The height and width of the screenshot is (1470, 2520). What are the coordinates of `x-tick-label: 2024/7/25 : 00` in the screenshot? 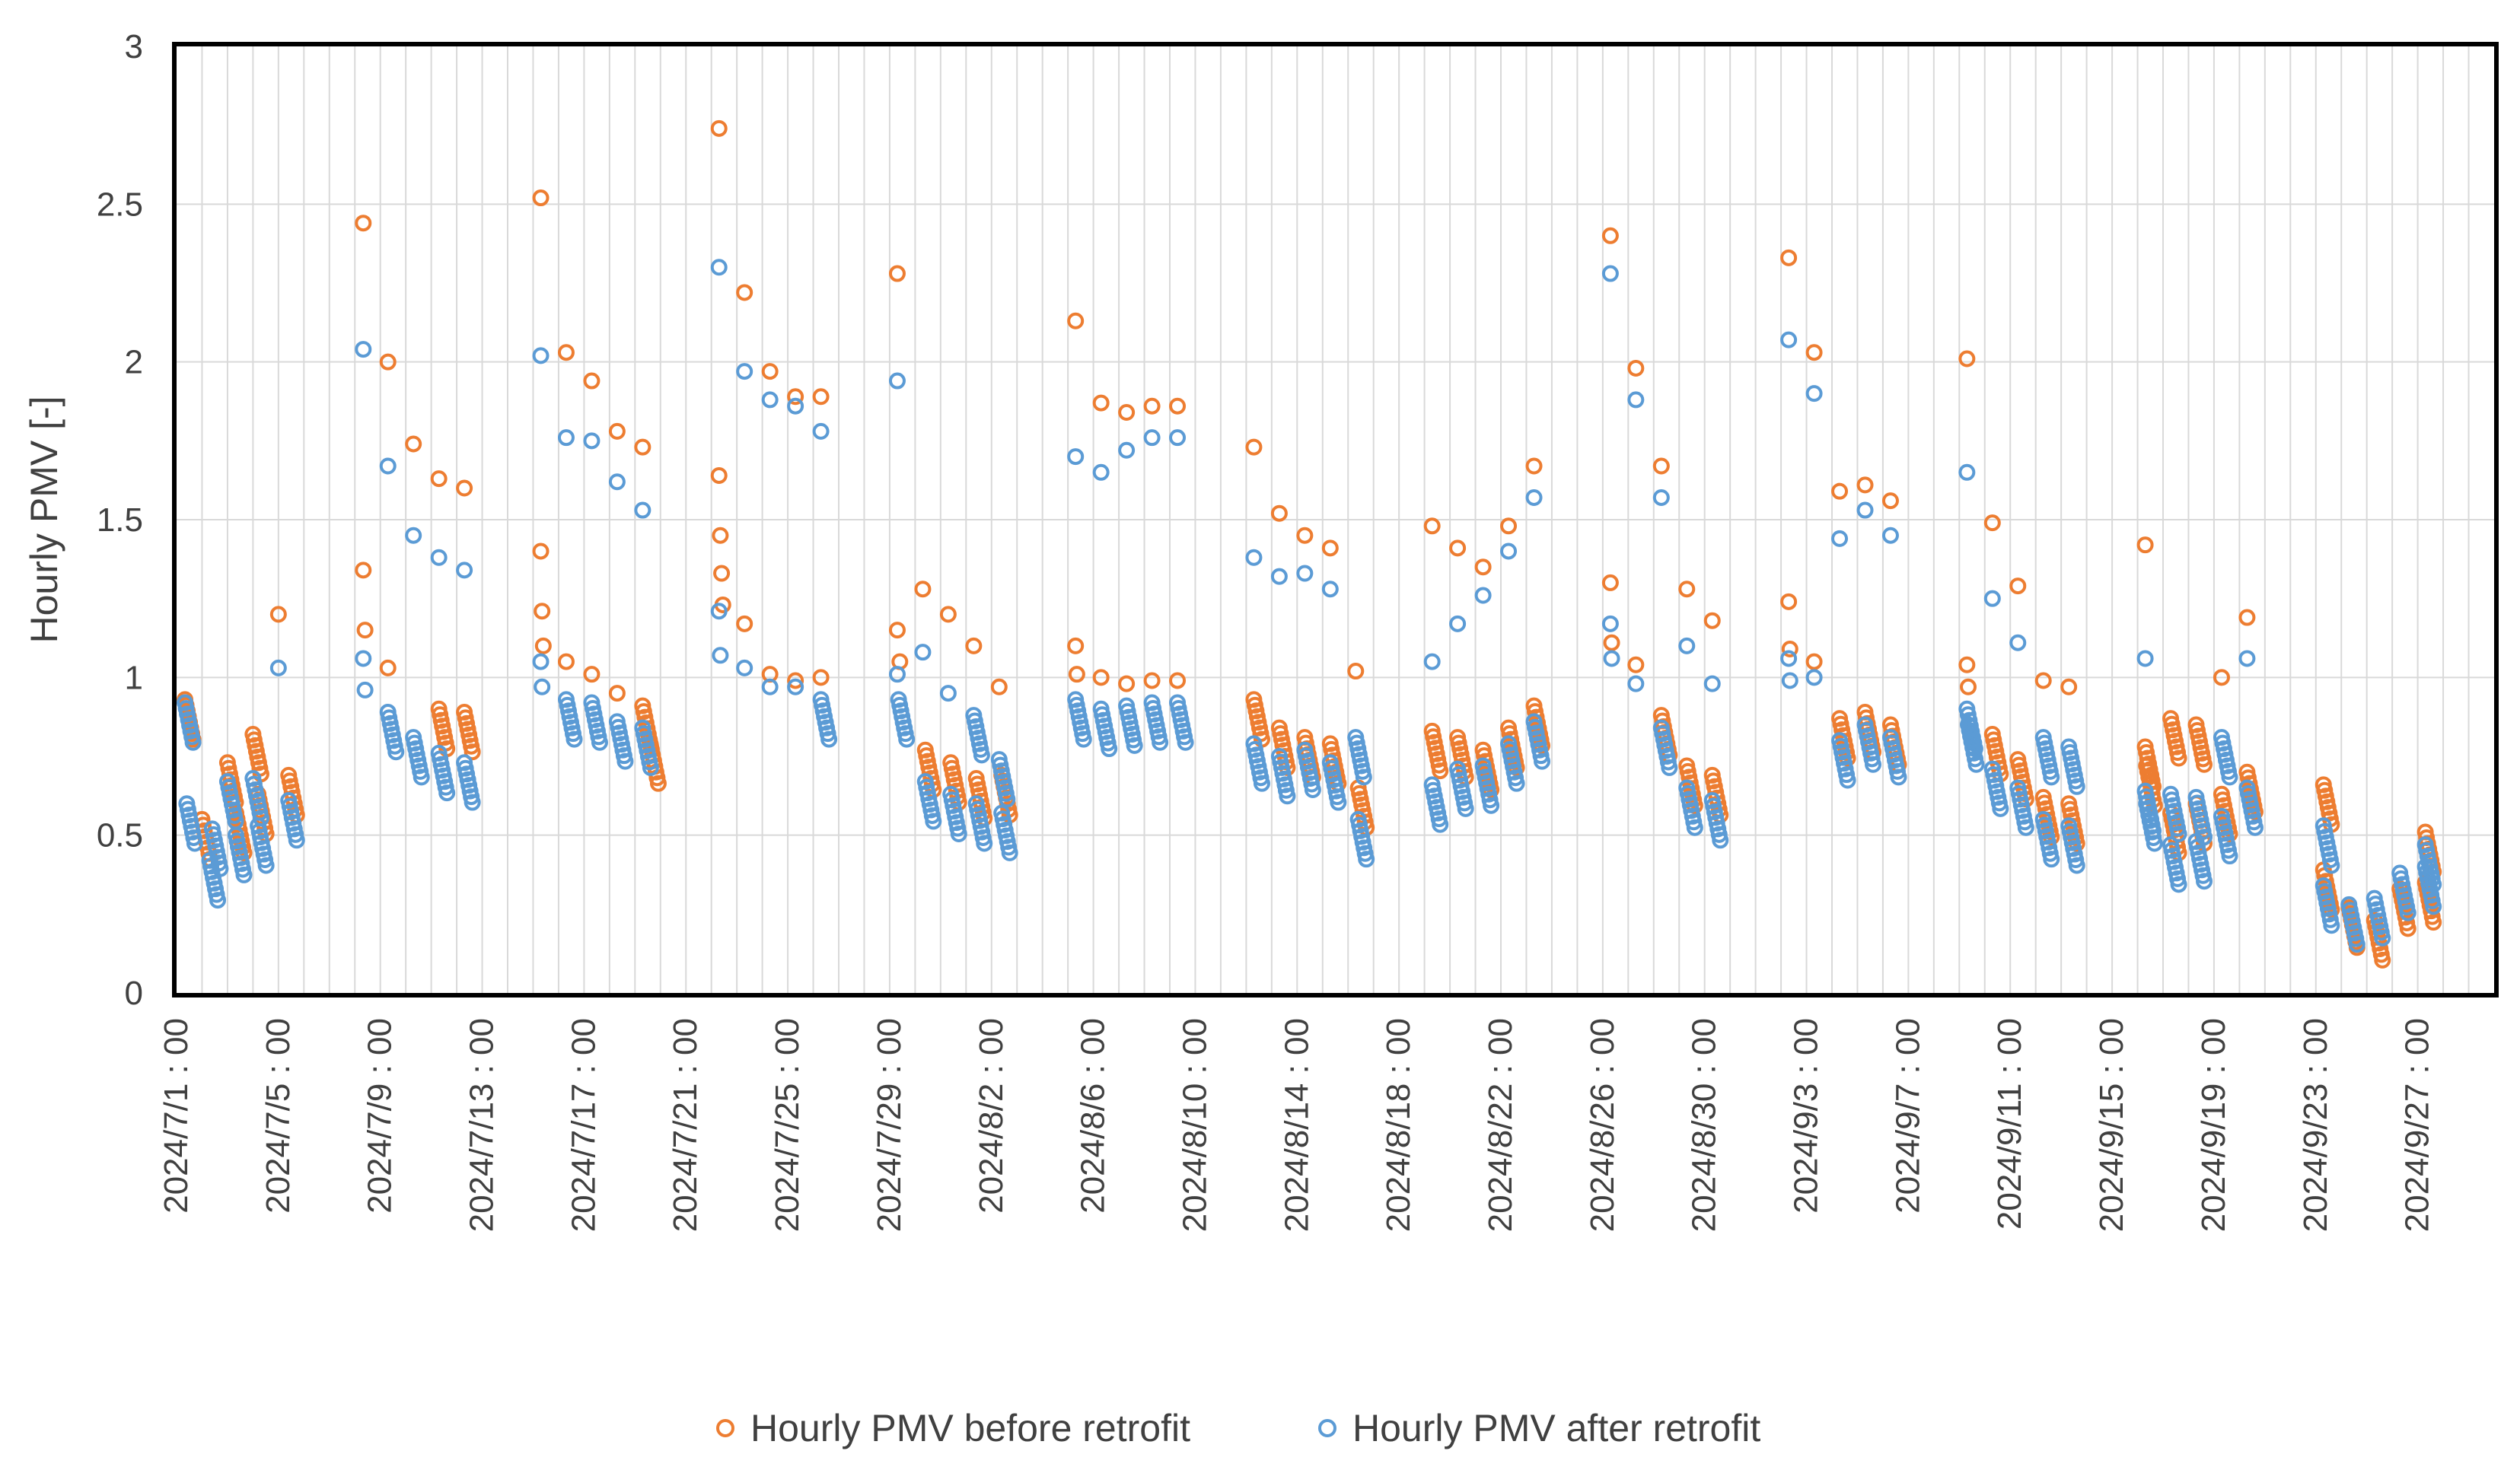 It's located at (787, 1125).